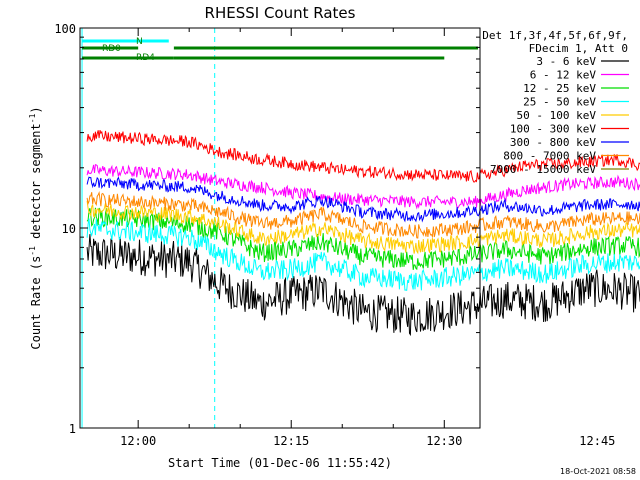 This screenshot has height=480, width=640. I want to click on x-tick-label: 12:45, so click(597, 441).